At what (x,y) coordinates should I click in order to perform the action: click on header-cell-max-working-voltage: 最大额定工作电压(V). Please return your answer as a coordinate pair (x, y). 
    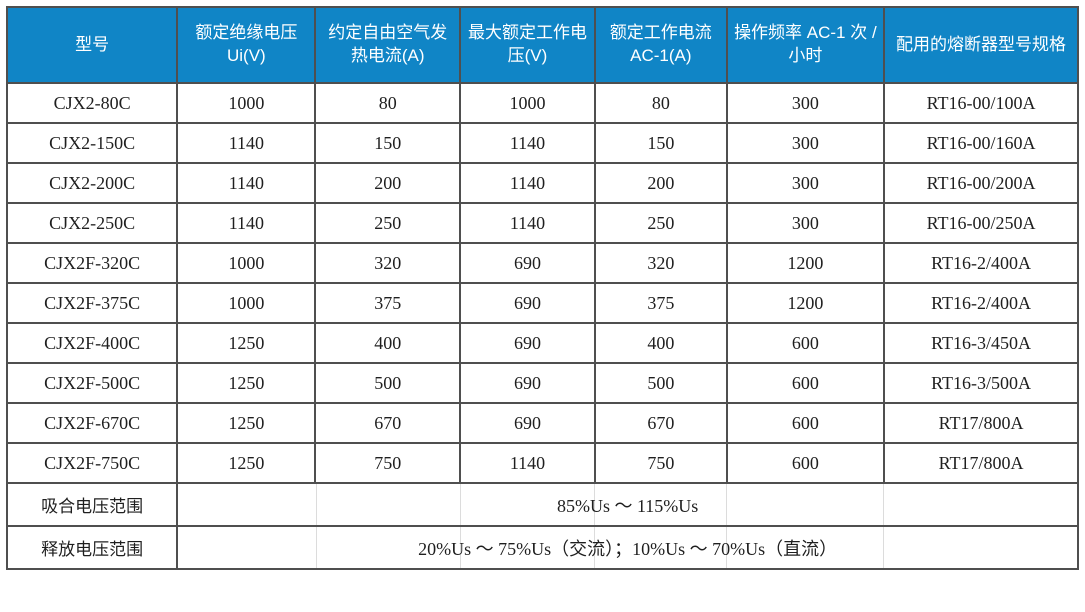
    Looking at the image, I should click on (527, 45).